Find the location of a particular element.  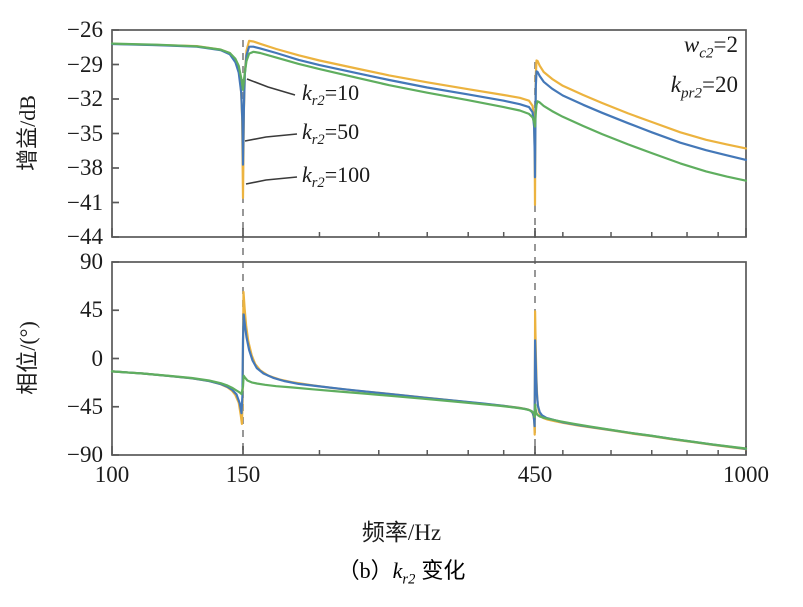

annotation-kr2-50: kr2=50 is located at coordinates (331, 133).